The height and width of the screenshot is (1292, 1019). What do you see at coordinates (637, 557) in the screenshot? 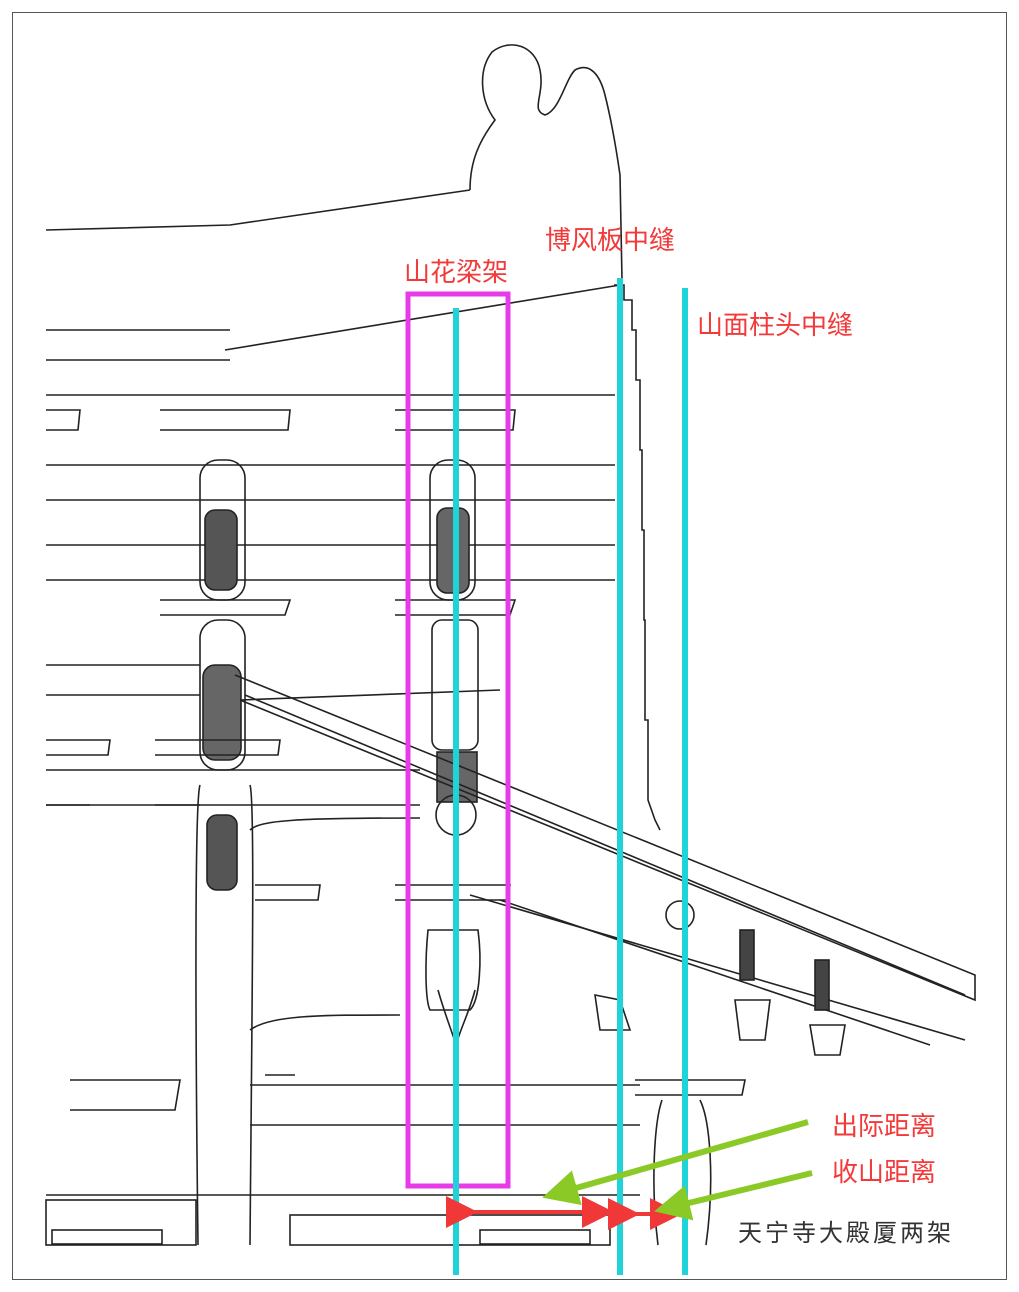
I see `bofeng-steps` at bounding box center [637, 557].